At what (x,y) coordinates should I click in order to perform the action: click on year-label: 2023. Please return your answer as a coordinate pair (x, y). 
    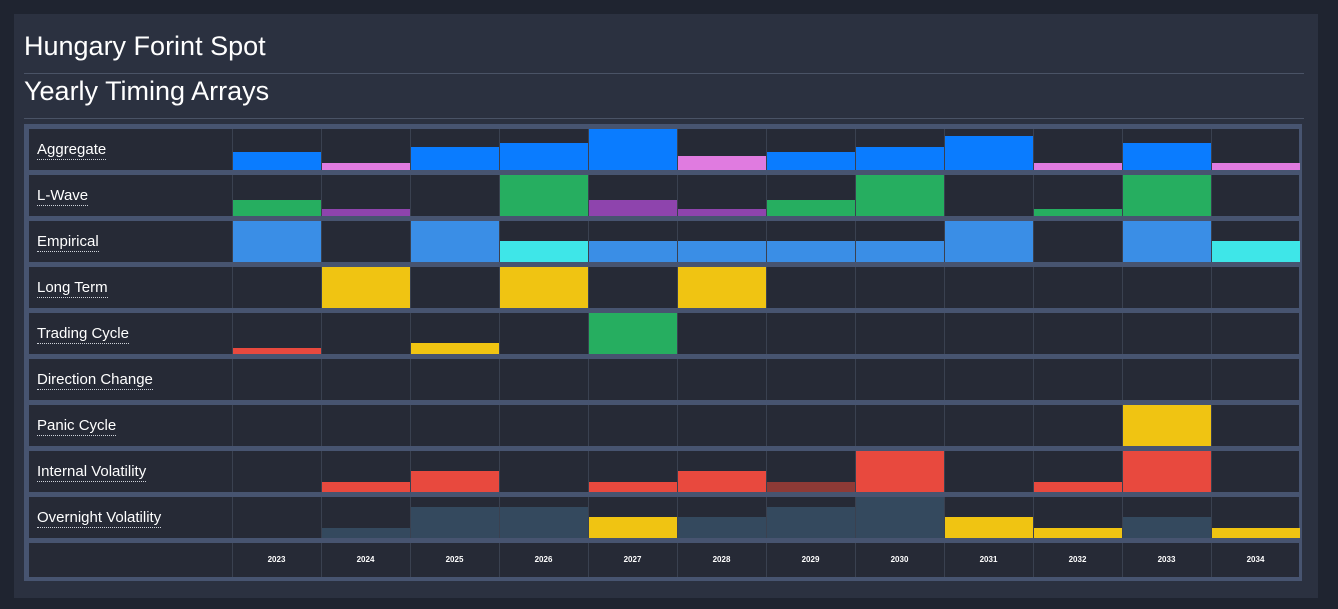
    Looking at the image, I should click on (276, 559).